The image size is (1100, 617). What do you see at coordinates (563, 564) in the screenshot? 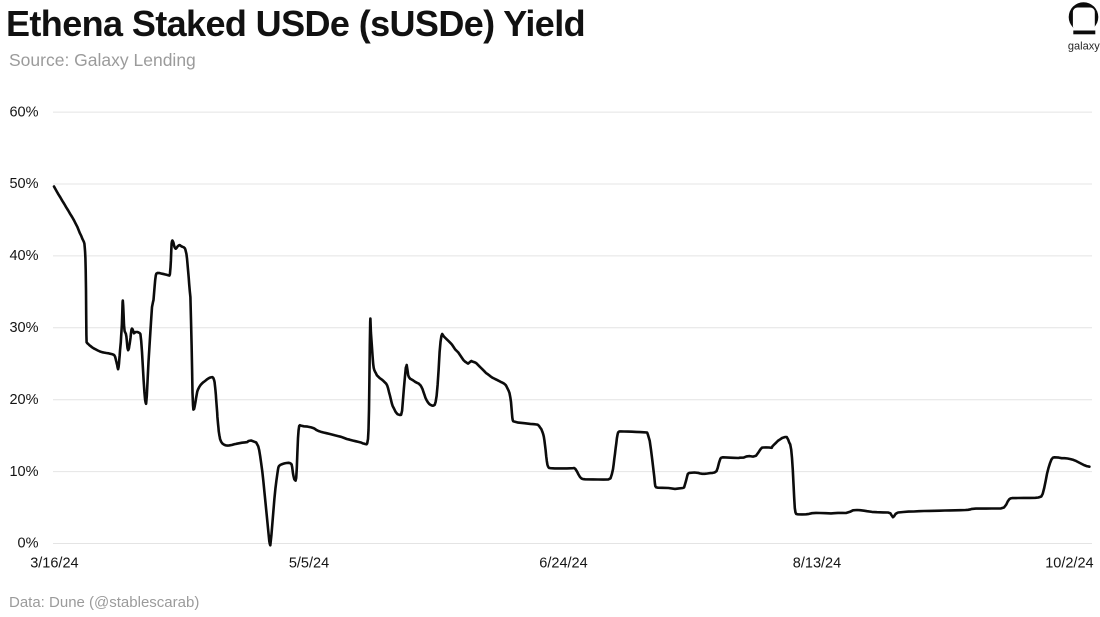
I see `svg-text: 6/24/24` at bounding box center [563, 564].